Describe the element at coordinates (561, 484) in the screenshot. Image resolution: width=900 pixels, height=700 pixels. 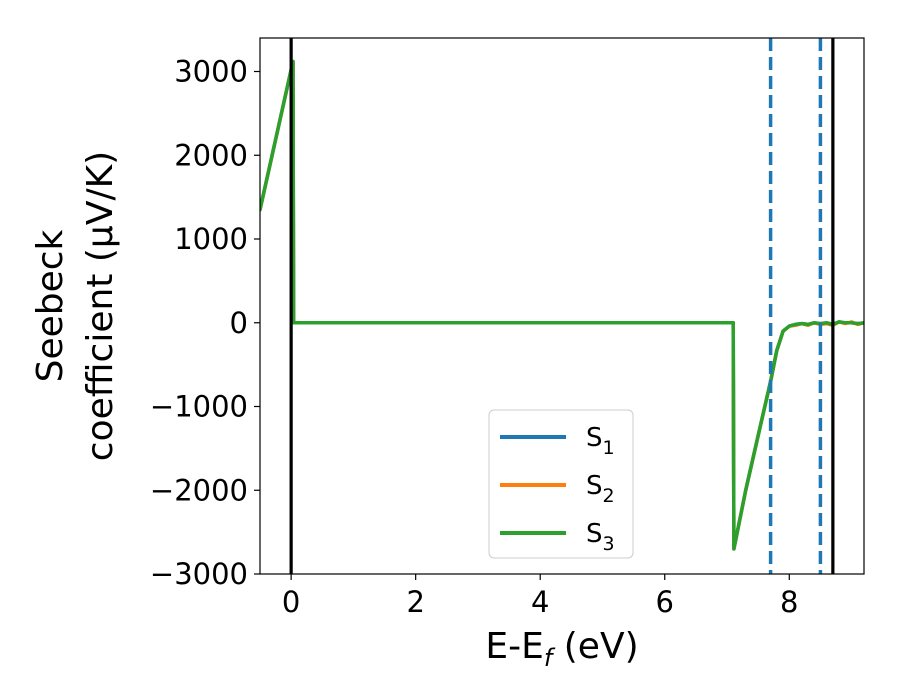
I see `legend: S1 S2 S3` at that location.